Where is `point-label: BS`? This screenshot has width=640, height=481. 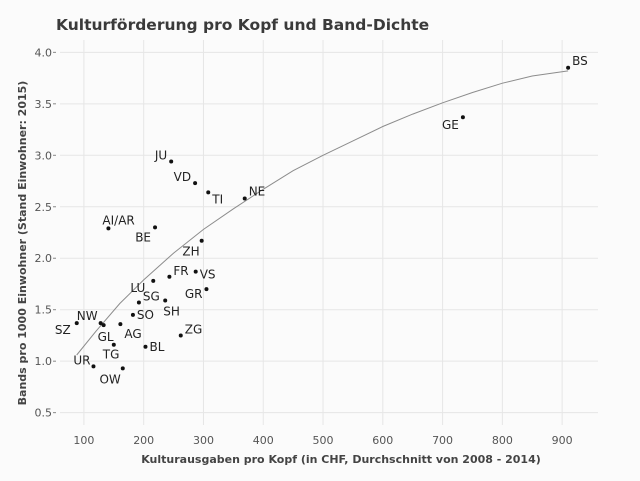 point-label: BS is located at coordinates (580, 61).